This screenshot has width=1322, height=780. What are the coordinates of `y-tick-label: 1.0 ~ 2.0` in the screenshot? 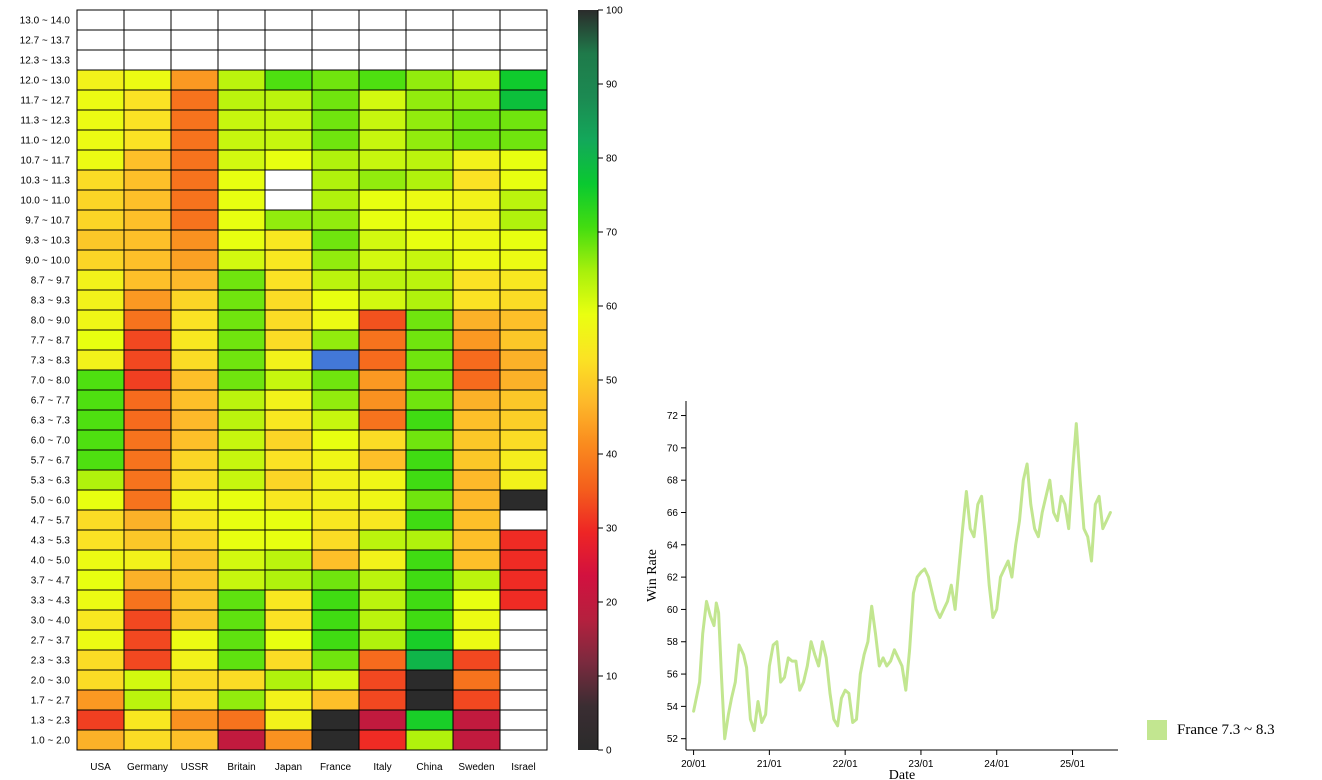 It's located at (51, 741).